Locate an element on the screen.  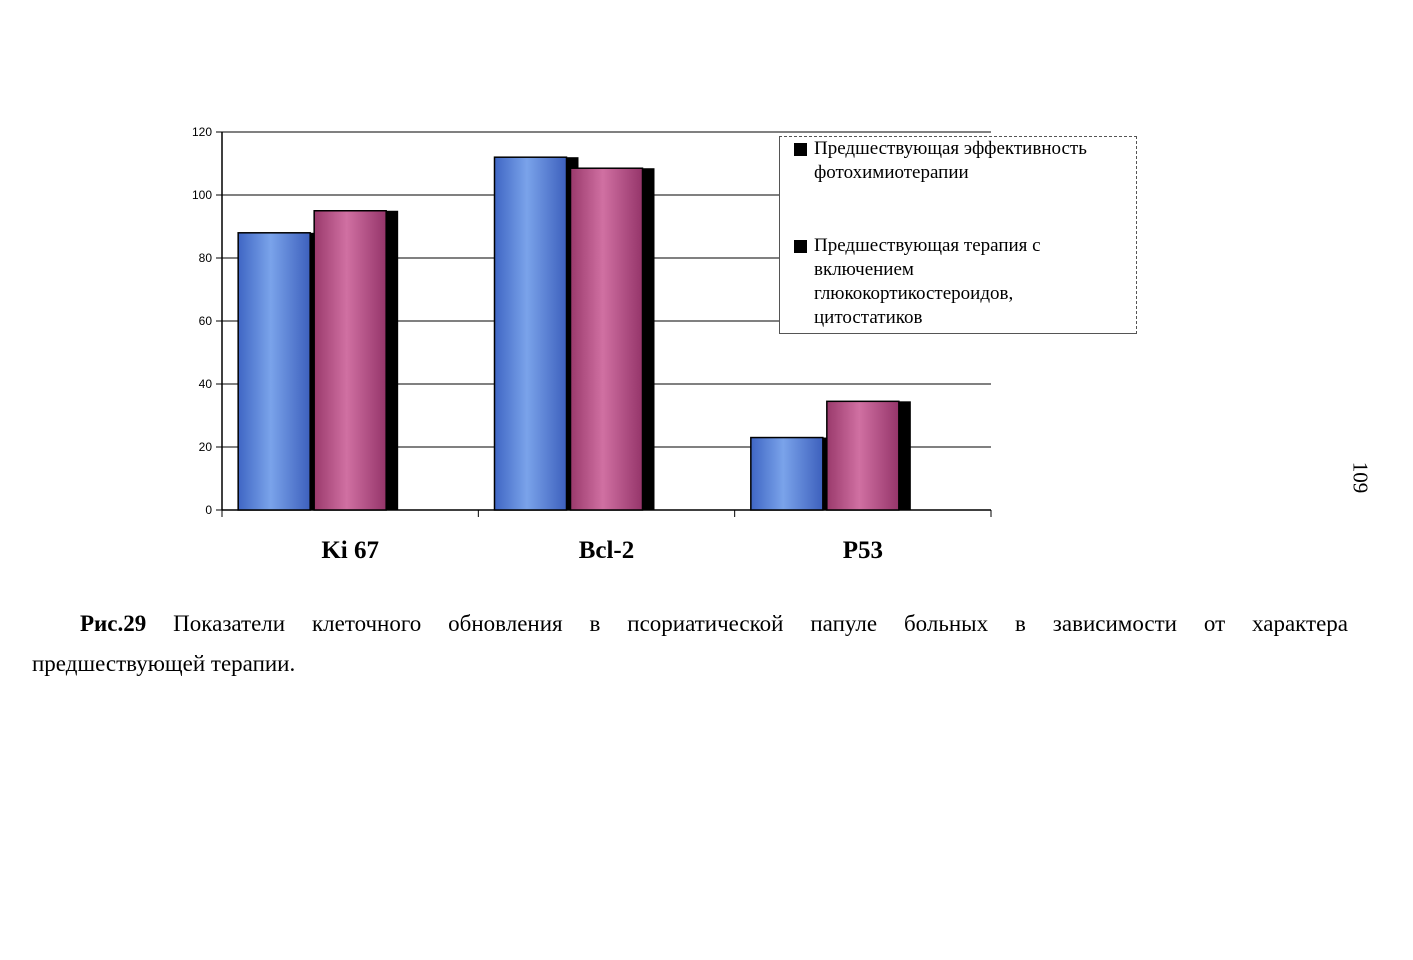
legend-label-line: Предшествующая эффективность is located at coordinates (950, 148).